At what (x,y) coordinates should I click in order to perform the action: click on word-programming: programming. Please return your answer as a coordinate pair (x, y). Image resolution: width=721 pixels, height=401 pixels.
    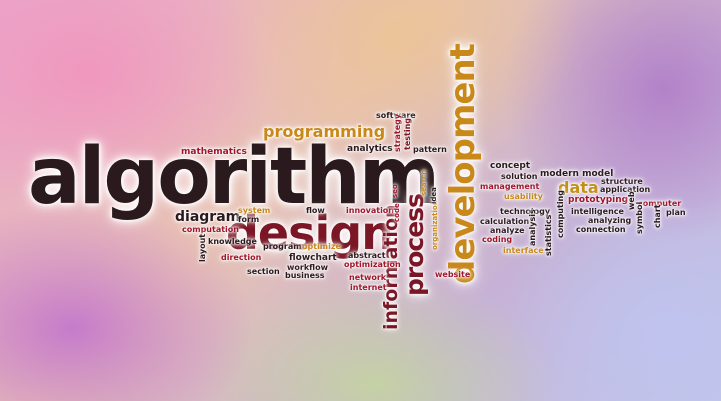
    Looking at the image, I should click on (324, 131).